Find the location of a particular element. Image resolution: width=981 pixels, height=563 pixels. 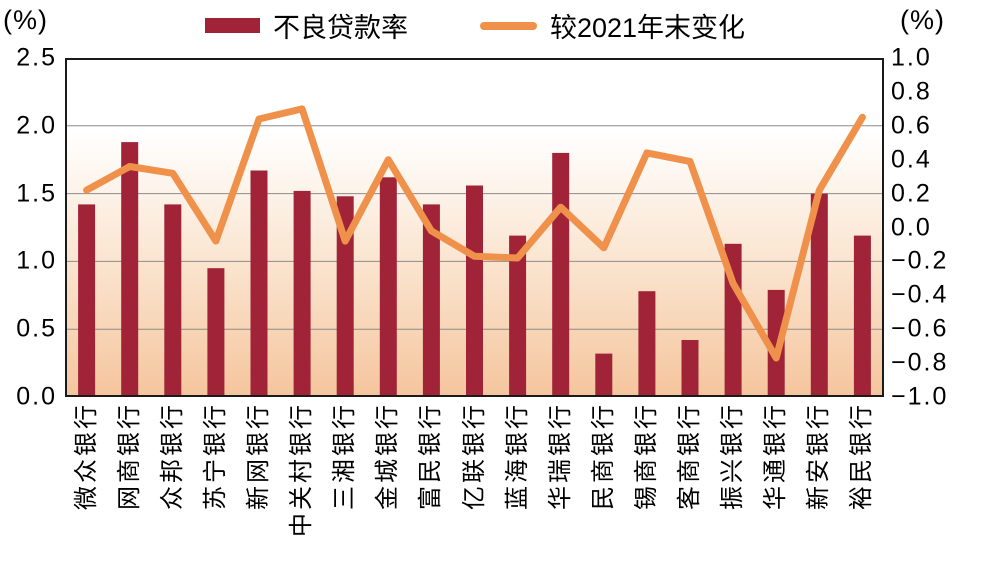

left-axis-tick: 1.5 is located at coordinates (36, 193).